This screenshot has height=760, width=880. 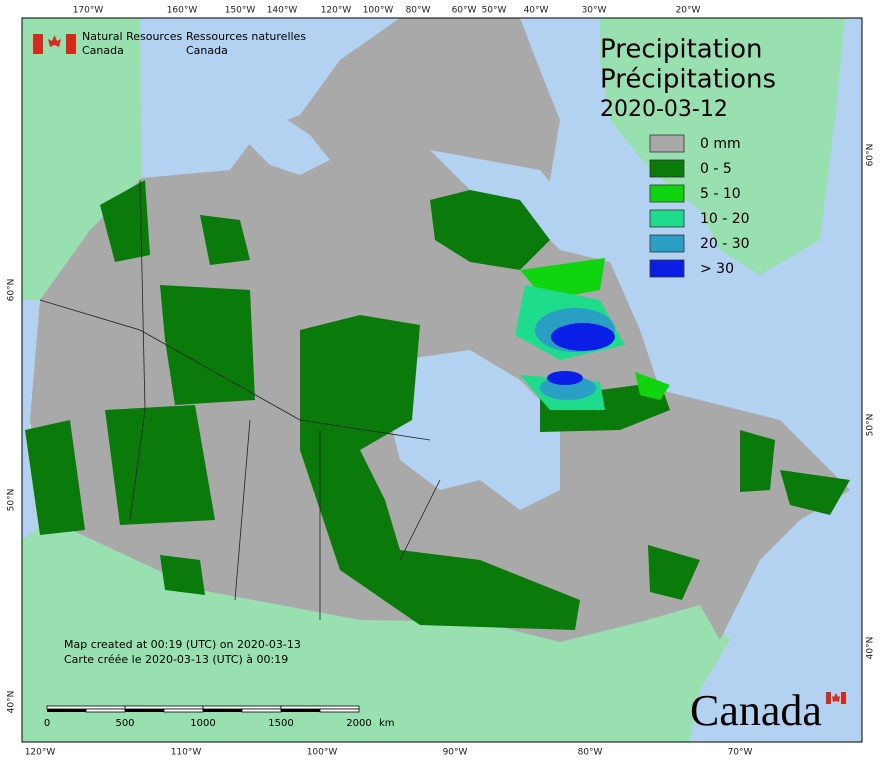 What do you see at coordinates (176, 659) in the screenshot?
I see `credit: Carte créée le 2020-03-13 (UTC) à 00:19` at bounding box center [176, 659].